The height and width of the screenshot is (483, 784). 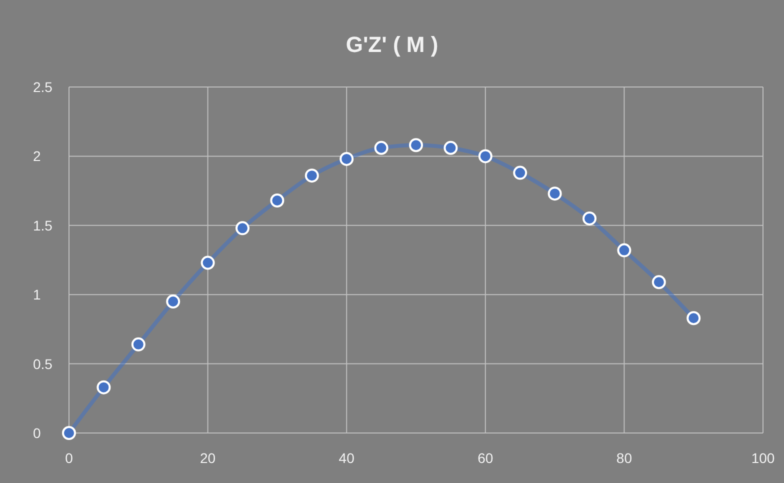 What do you see at coordinates (43, 225) in the screenshot?
I see `y-tick-label: 1.5` at bounding box center [43, 225].